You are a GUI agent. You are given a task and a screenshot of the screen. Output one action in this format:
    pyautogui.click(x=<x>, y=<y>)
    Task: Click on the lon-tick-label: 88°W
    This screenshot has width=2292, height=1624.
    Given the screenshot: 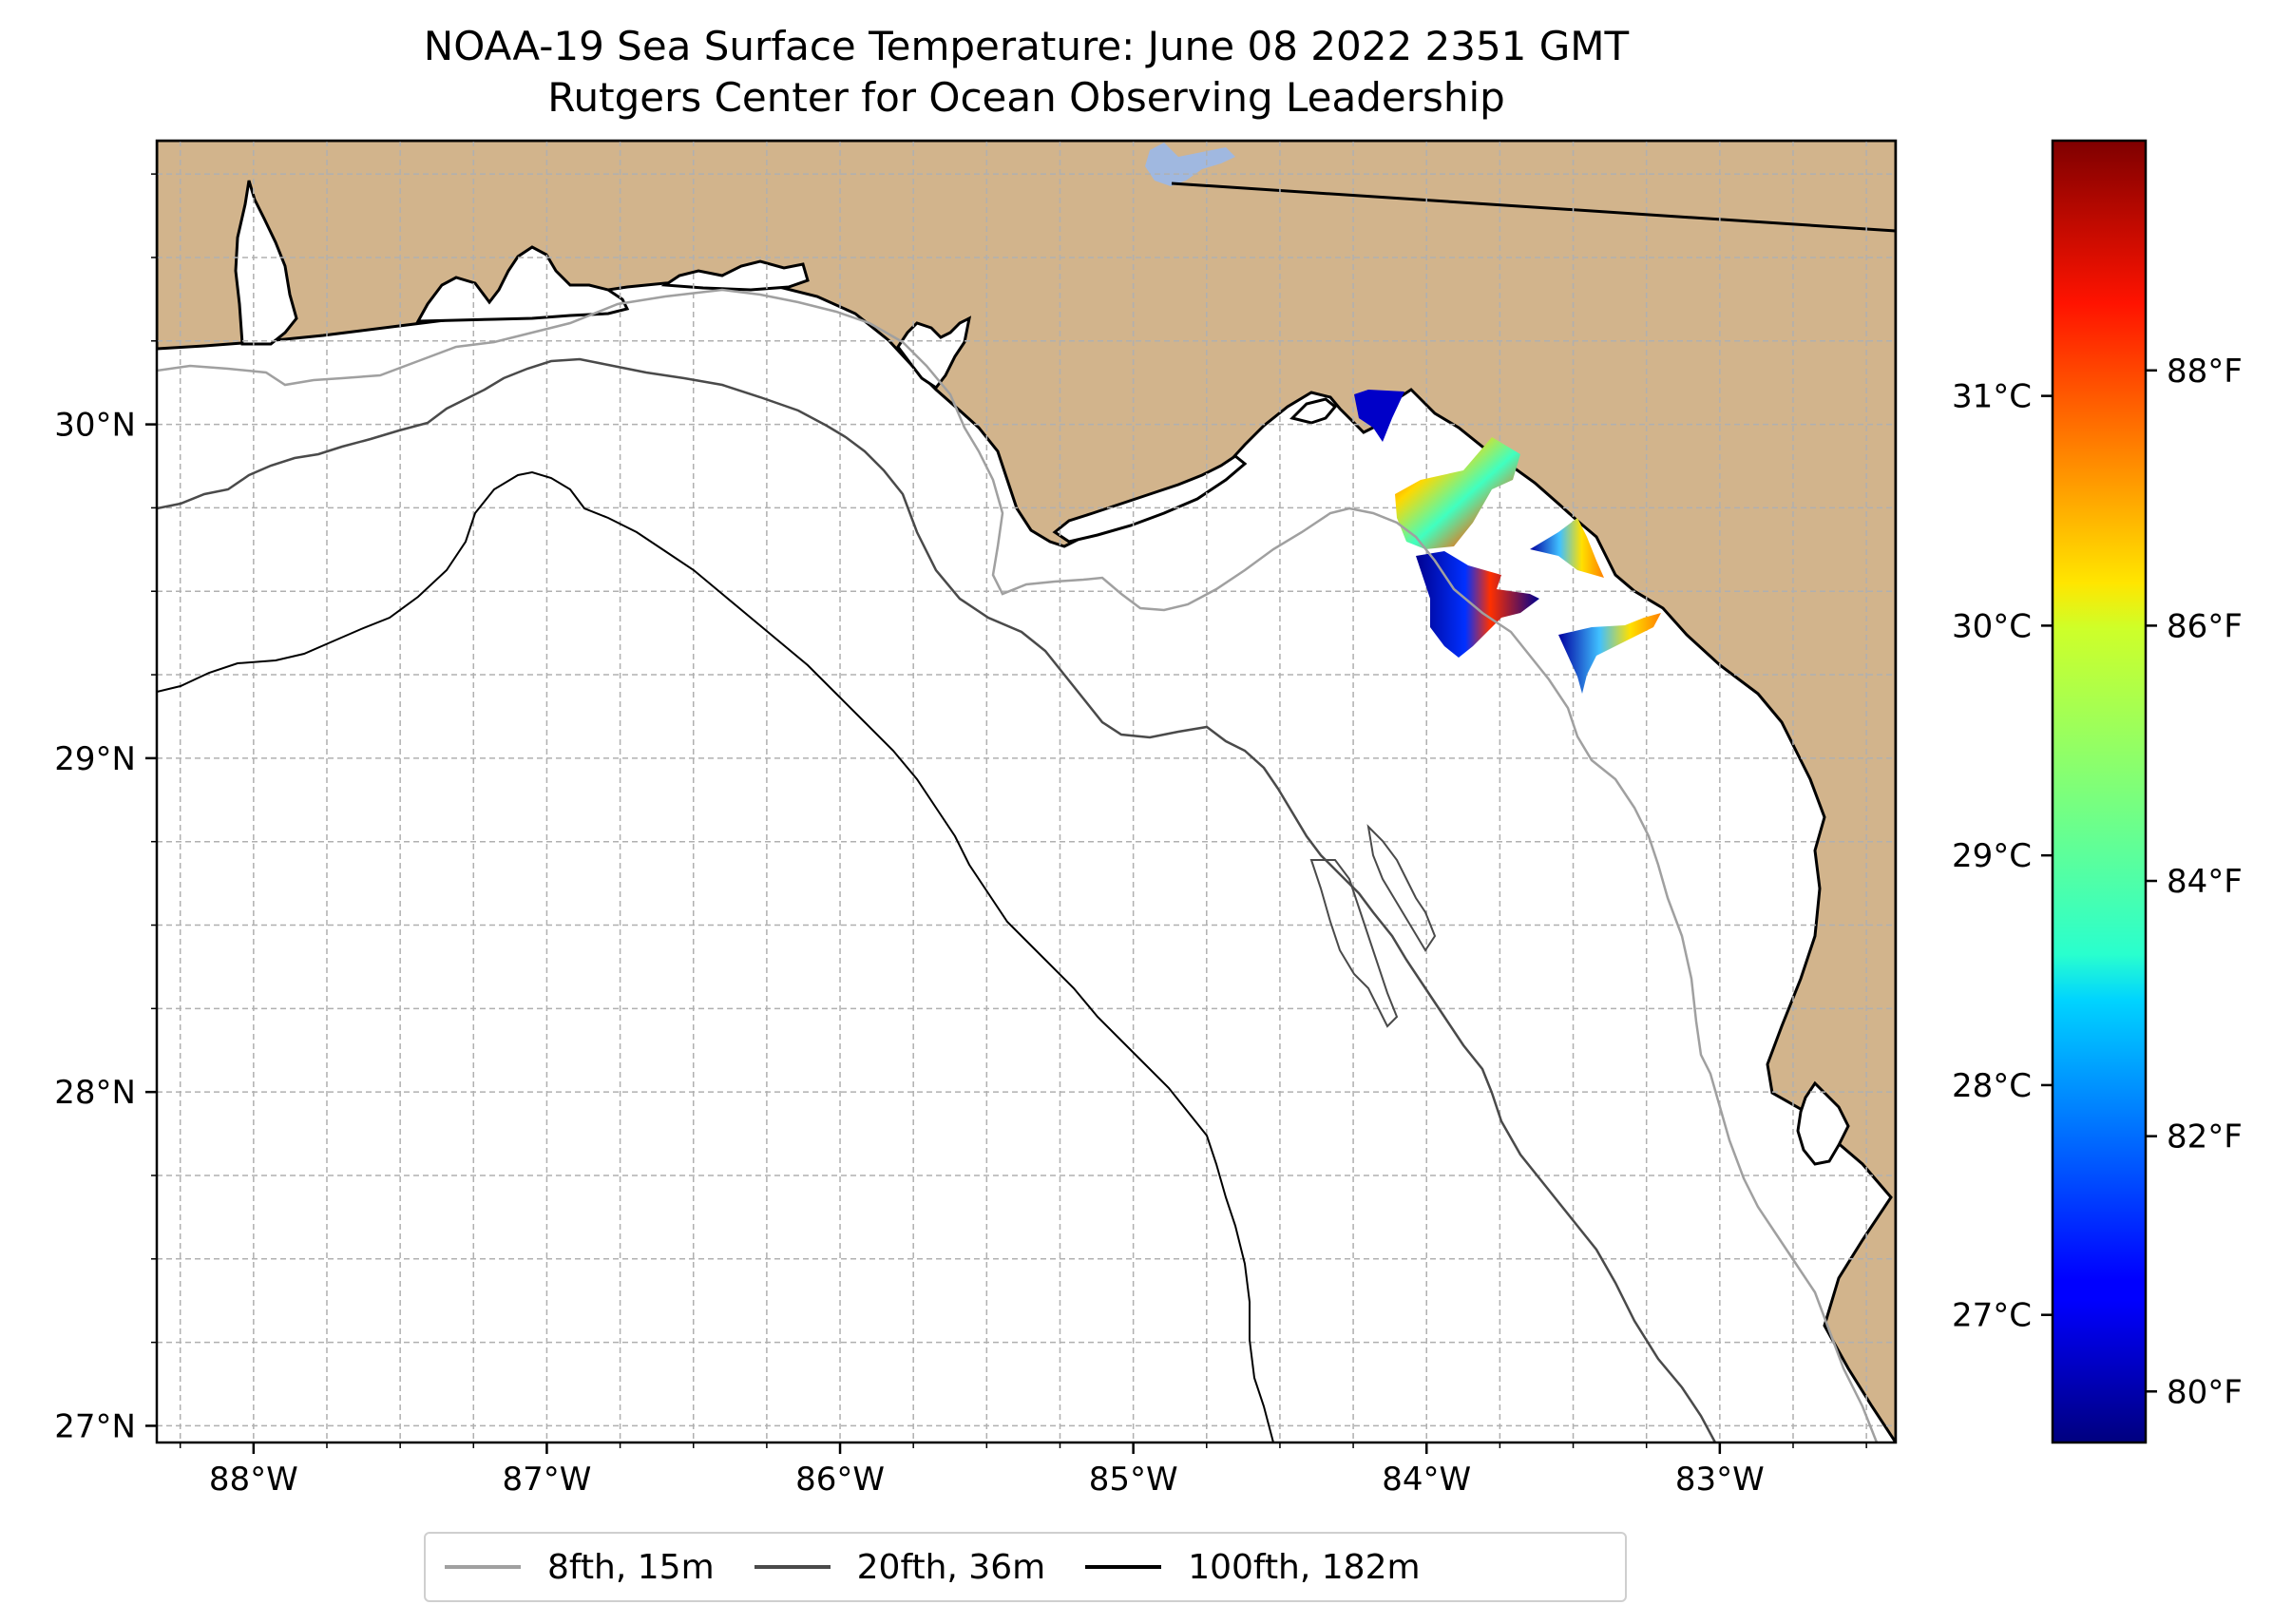 What is the action you would take?
    pyautogui.click(x=253, y=1480)
    